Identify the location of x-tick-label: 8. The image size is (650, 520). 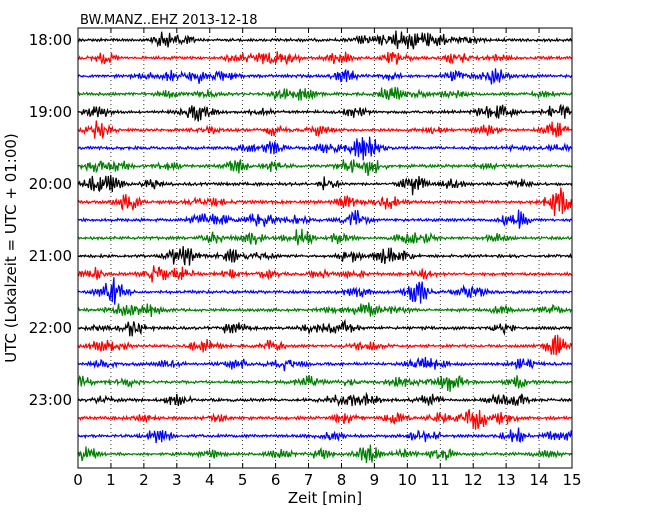
(342, 480).